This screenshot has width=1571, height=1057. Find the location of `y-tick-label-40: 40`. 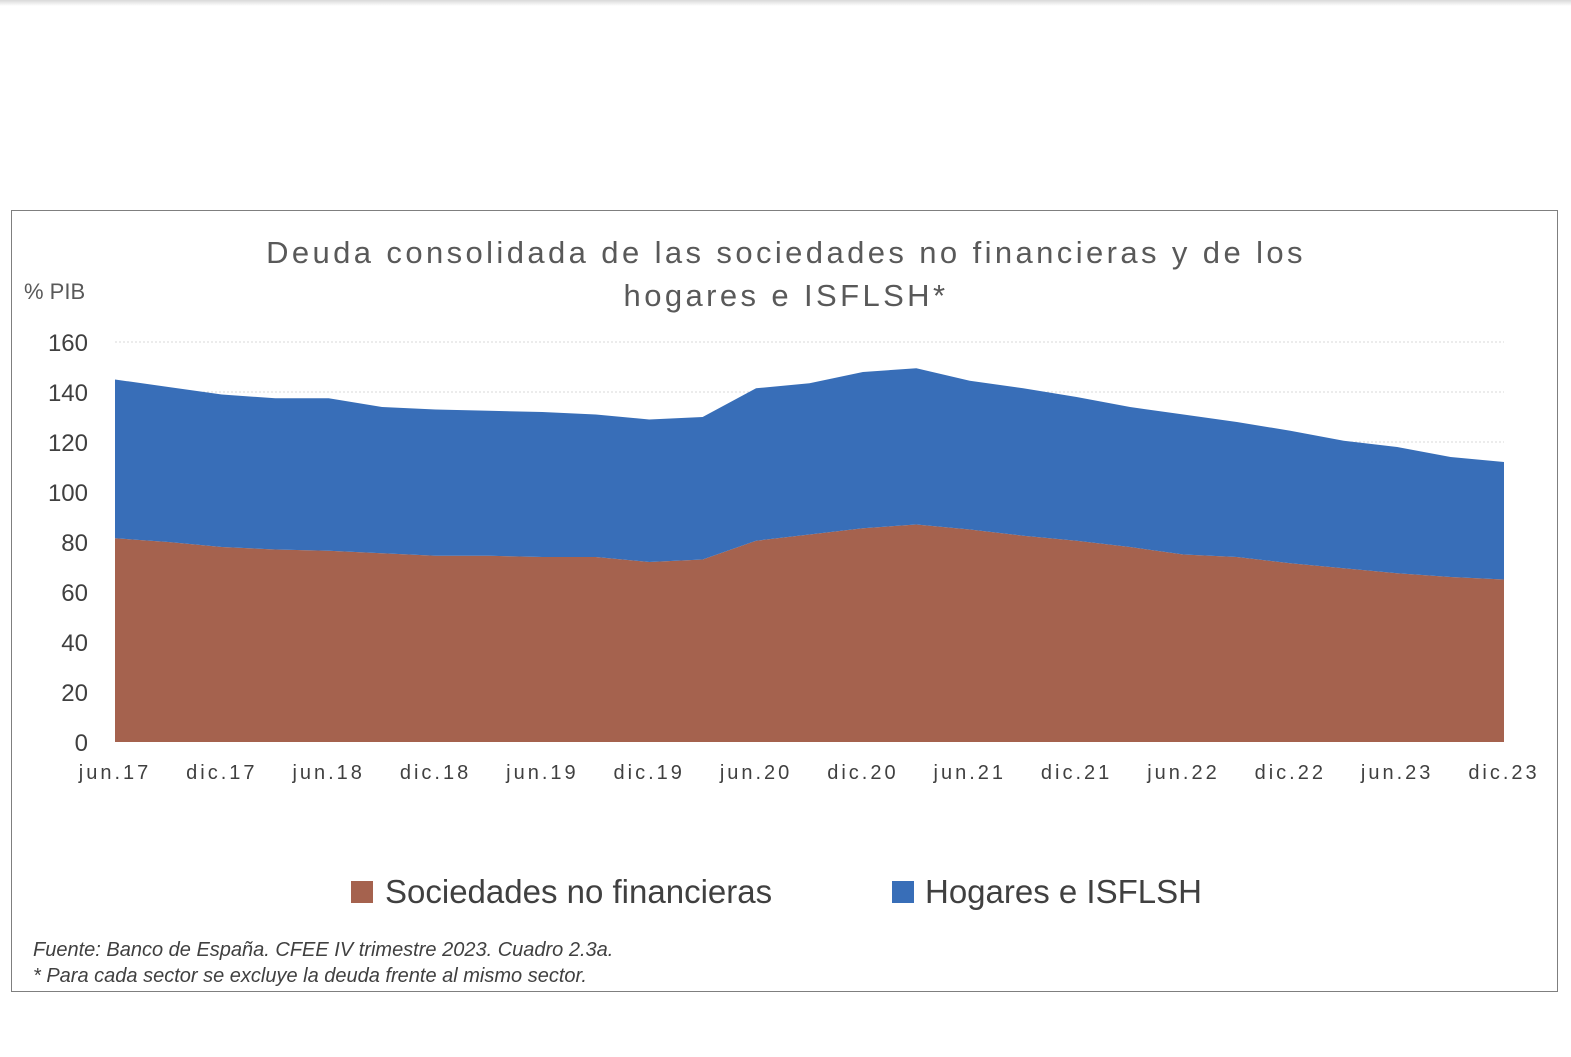

y-tick-label-40: 40 is located at coordinates (74, 643).